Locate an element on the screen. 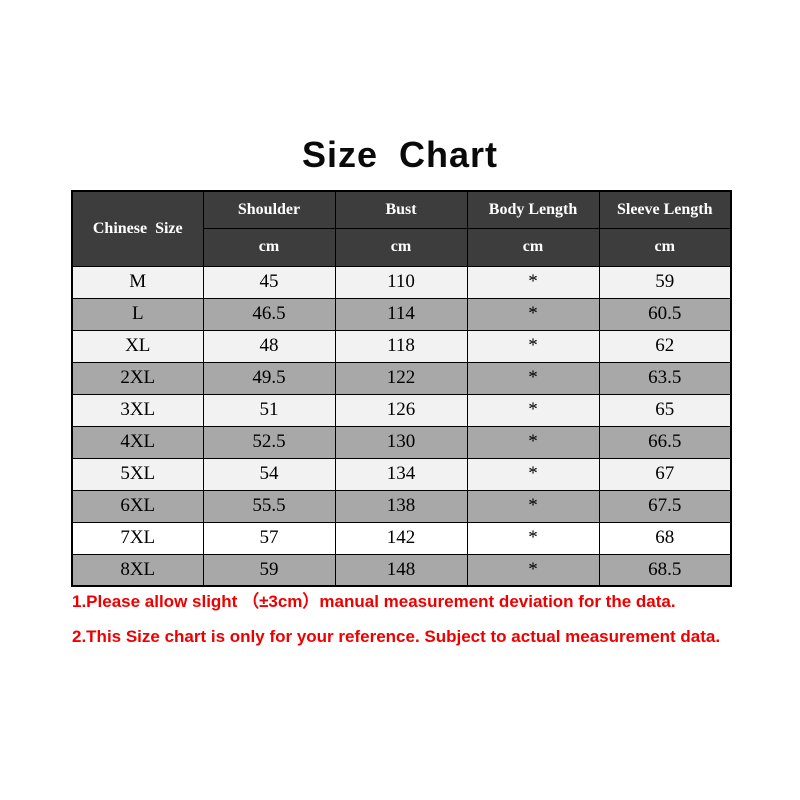 The height and width of the screenshot is (800, 800). table-row-8xl: 8XL 59 148 * 68.5 is located at coordinates (401, 570).